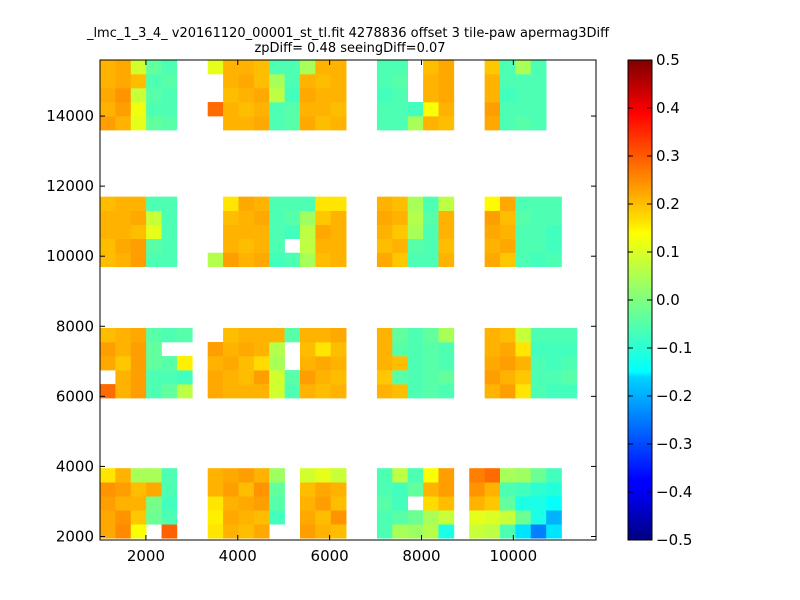  Describe the element at coordinates (421, 556) in the screenshot. I see `x-tick-label: 8000` at that location.